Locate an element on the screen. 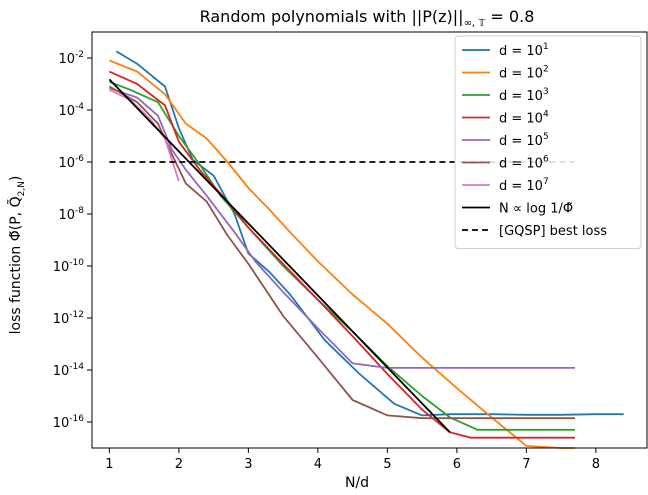 The height and width of the screenshot is (495, 648). x-tick-label: 5 is located at coordinates (387, 464).